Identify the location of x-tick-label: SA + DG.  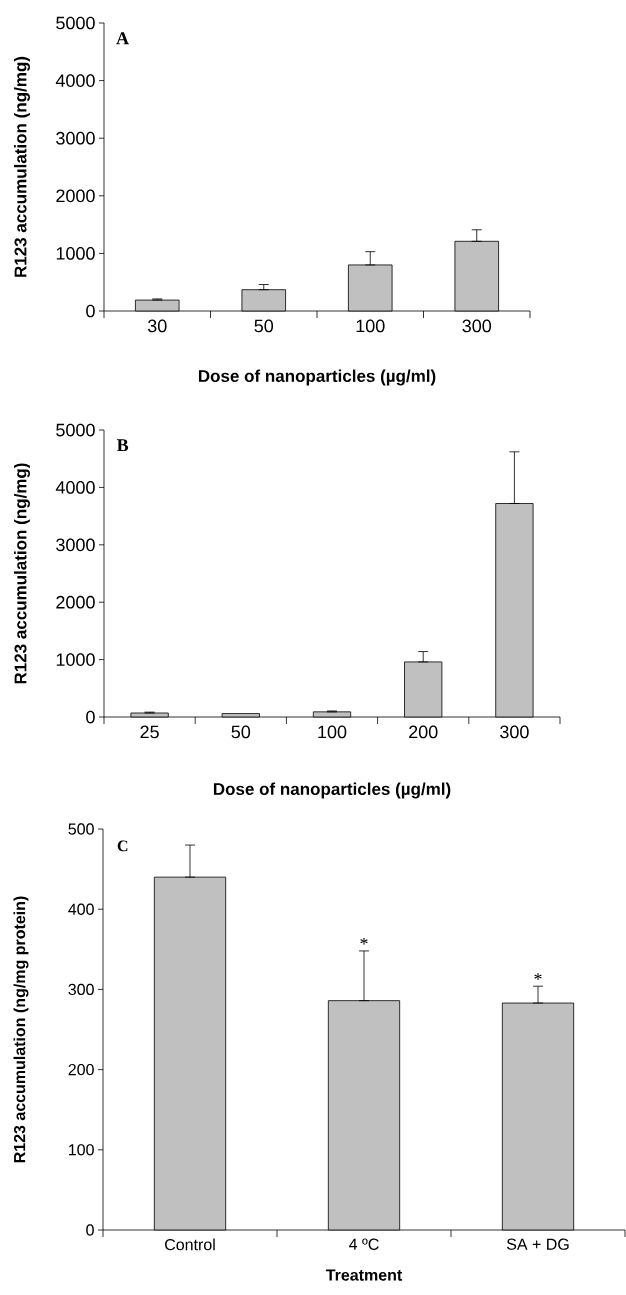
(537, 1244).